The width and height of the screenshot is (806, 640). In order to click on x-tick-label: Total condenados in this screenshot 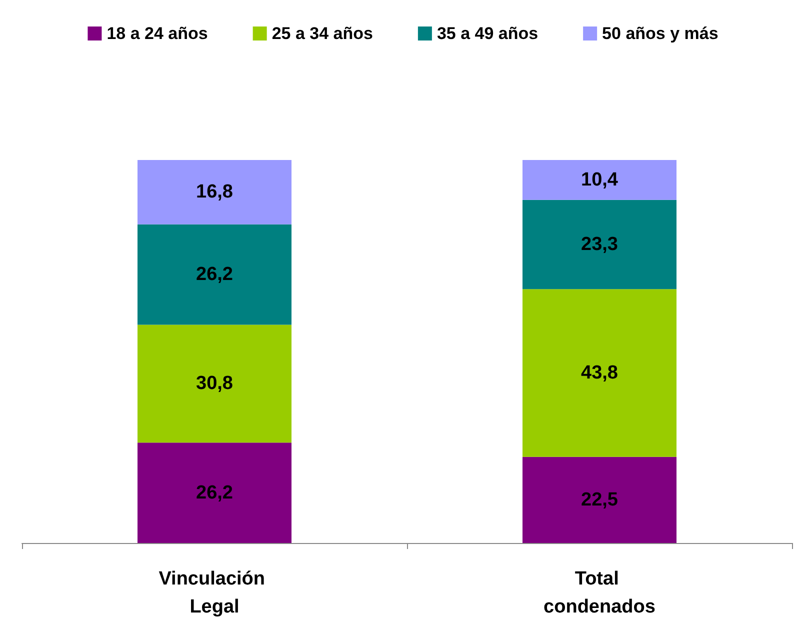, I will do `click(600, 593)`.